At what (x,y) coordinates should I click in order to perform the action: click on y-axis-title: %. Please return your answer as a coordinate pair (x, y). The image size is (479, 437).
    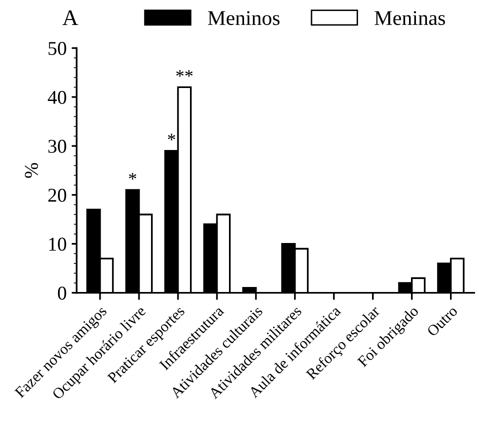
    Looking at the image, I should click on (31, 170).